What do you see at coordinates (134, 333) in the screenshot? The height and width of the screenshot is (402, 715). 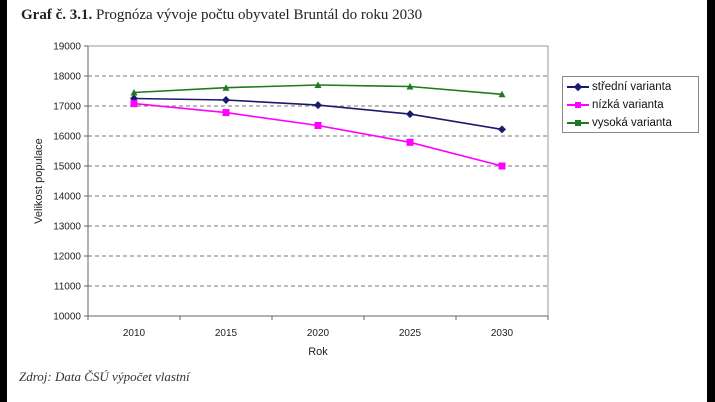 I see `x-tick-label: 2010` at bounding box center [134, 333].